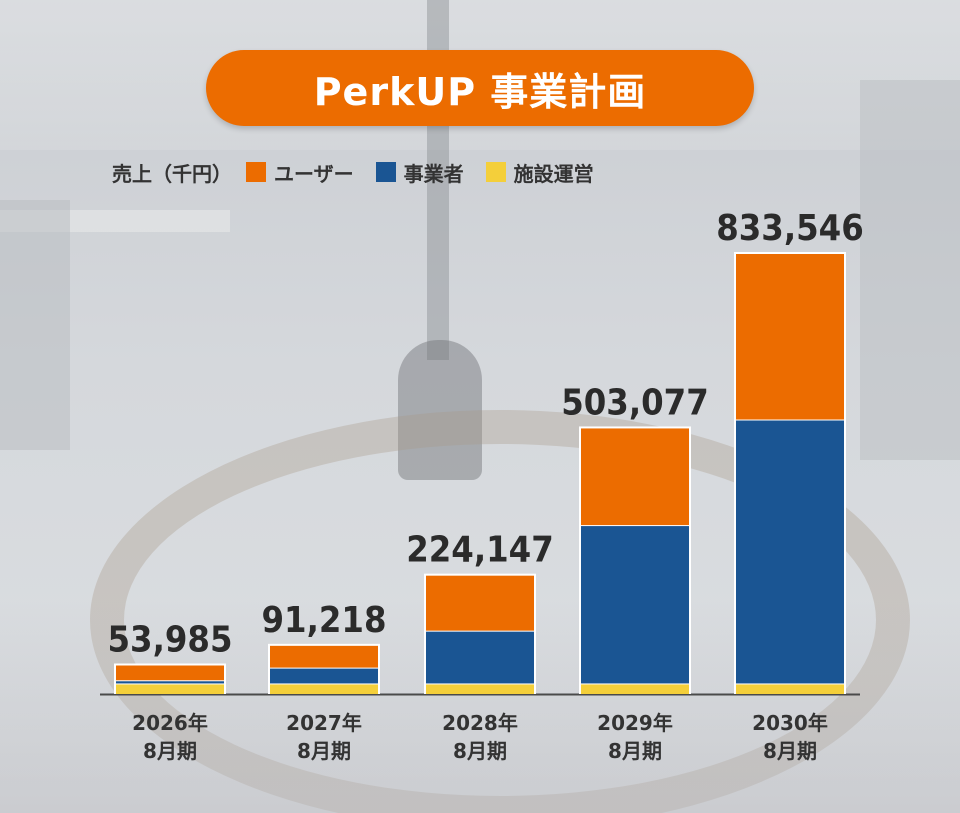 The height and width of the screenshot is (813, 960). Describe the element at coordinates (480, 91) in the screenshot. I see `chart-title-text: PerkUP 事業計画` at that location.